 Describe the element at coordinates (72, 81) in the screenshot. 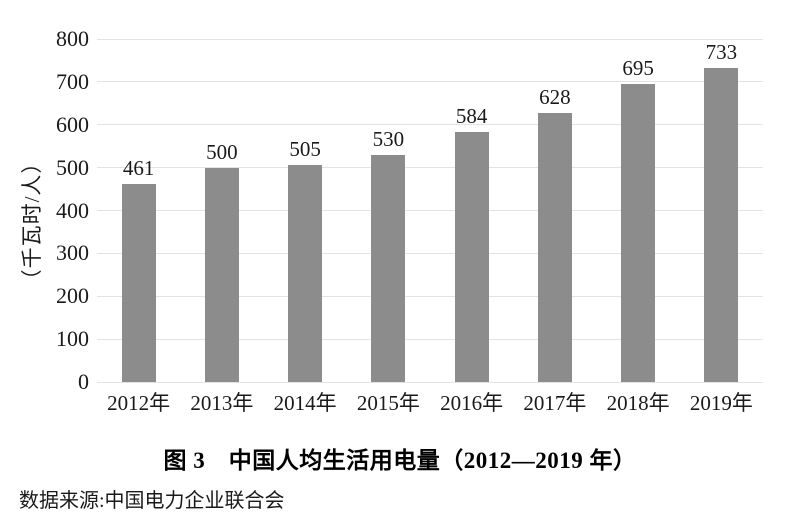

I see `y-axis-tick-label: 700` at that location.